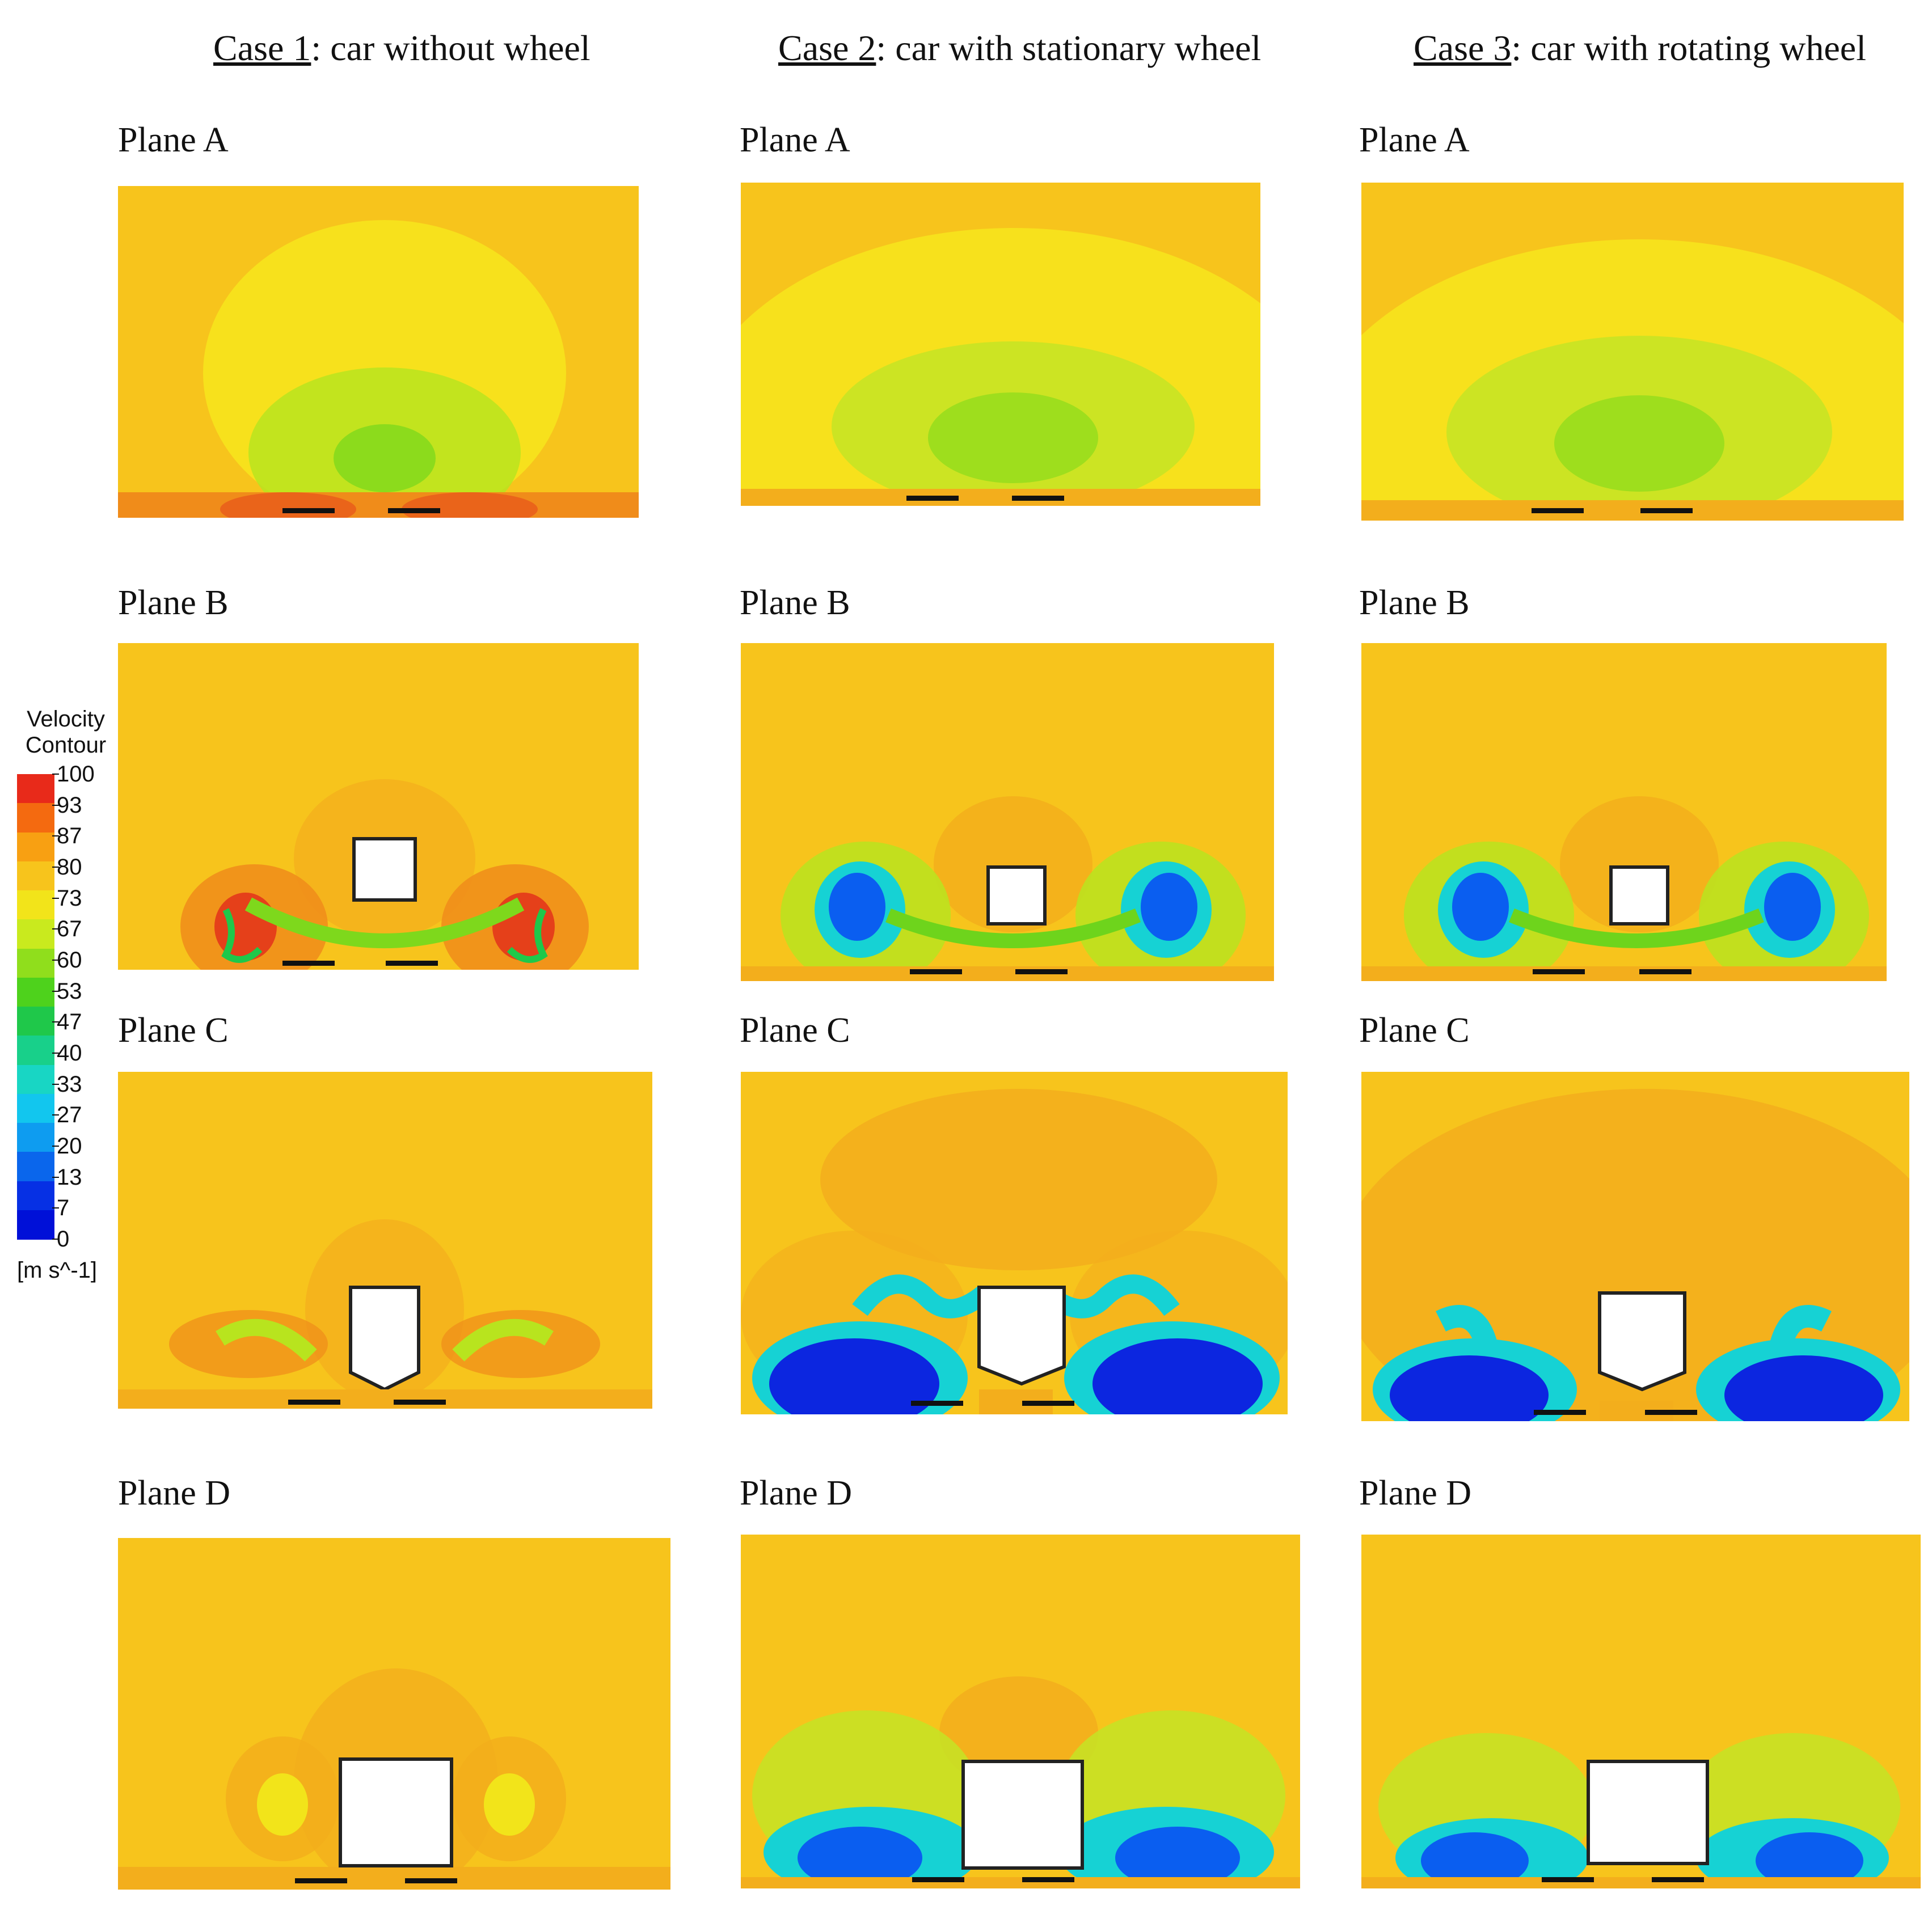 This screenshot has height=1910, width=1932. What do you see at coordinates (1414, 1030) in the screenshot?
I see `plane-c-label-case-3: Plane C` at bounding box center [1414, 1030].